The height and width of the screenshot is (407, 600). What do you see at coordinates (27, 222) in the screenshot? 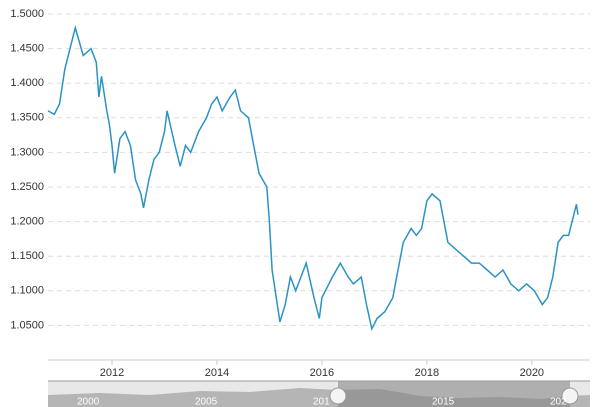
I see `y-tick-label: 1.2000` at bounding box center [27, 222].